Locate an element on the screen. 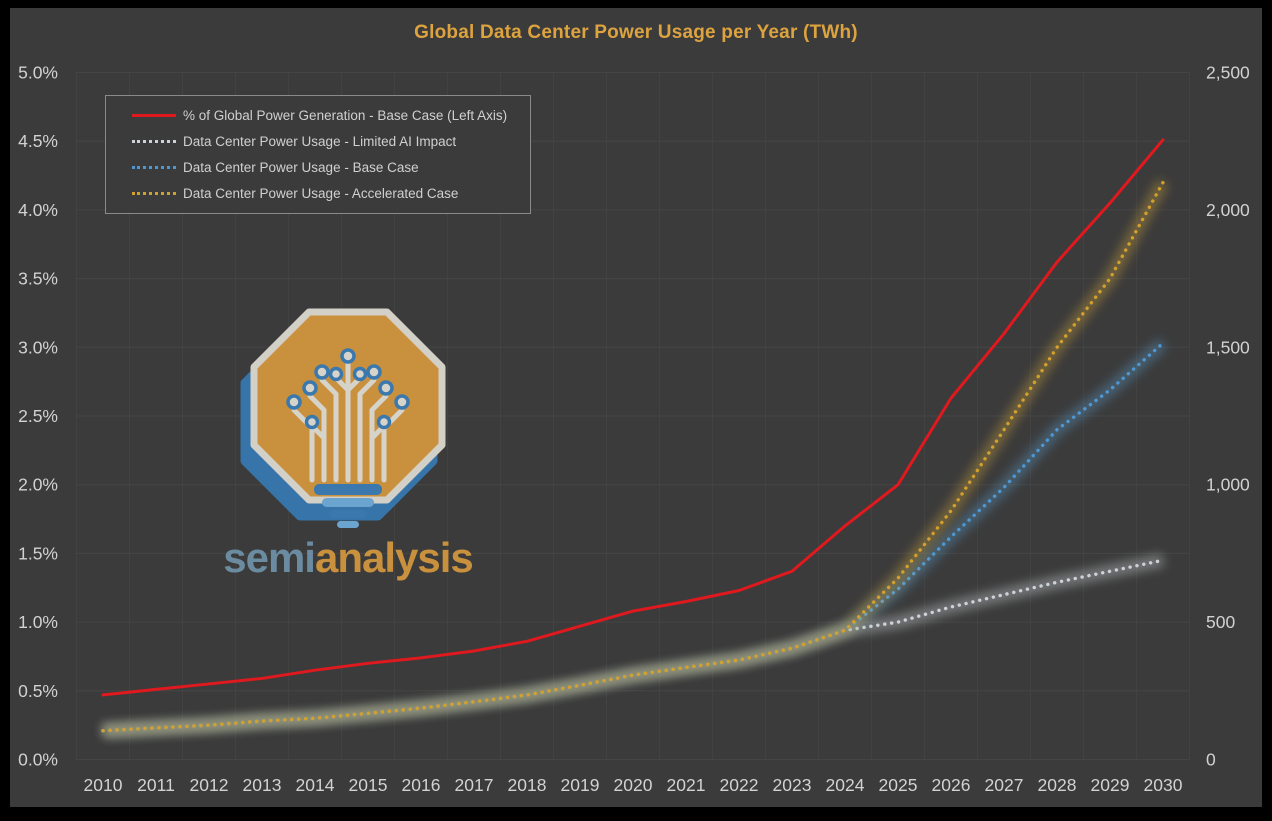 The image size is (1272, 821). x-axis-tick-label: 2018 is located at coordinates (527, 785).